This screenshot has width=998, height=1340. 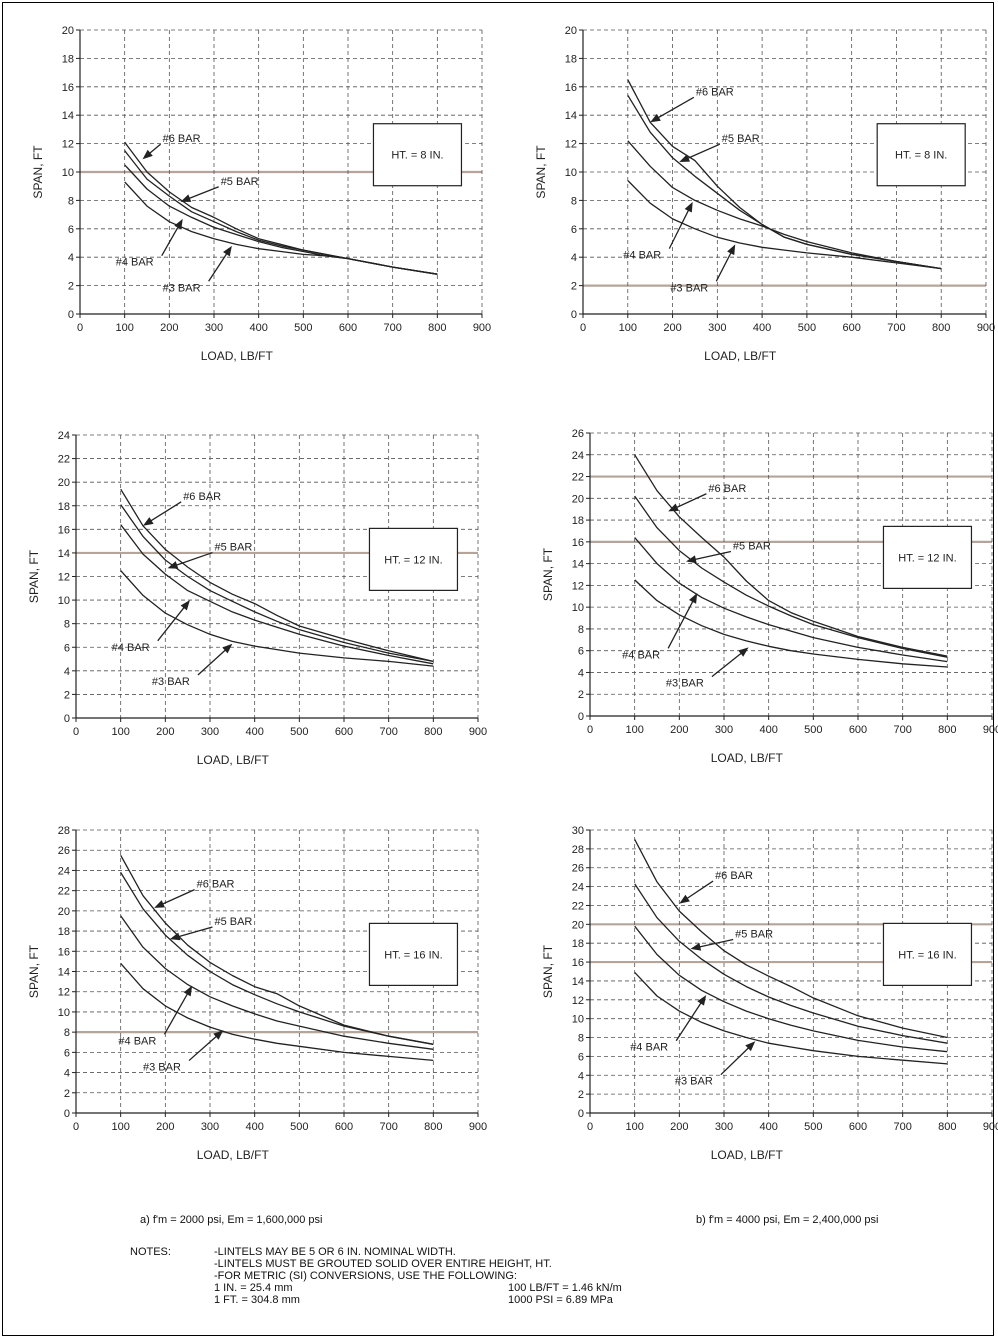 I want to click on callout-label-6-bar: #6 BAR, so click(x=216, y=885).